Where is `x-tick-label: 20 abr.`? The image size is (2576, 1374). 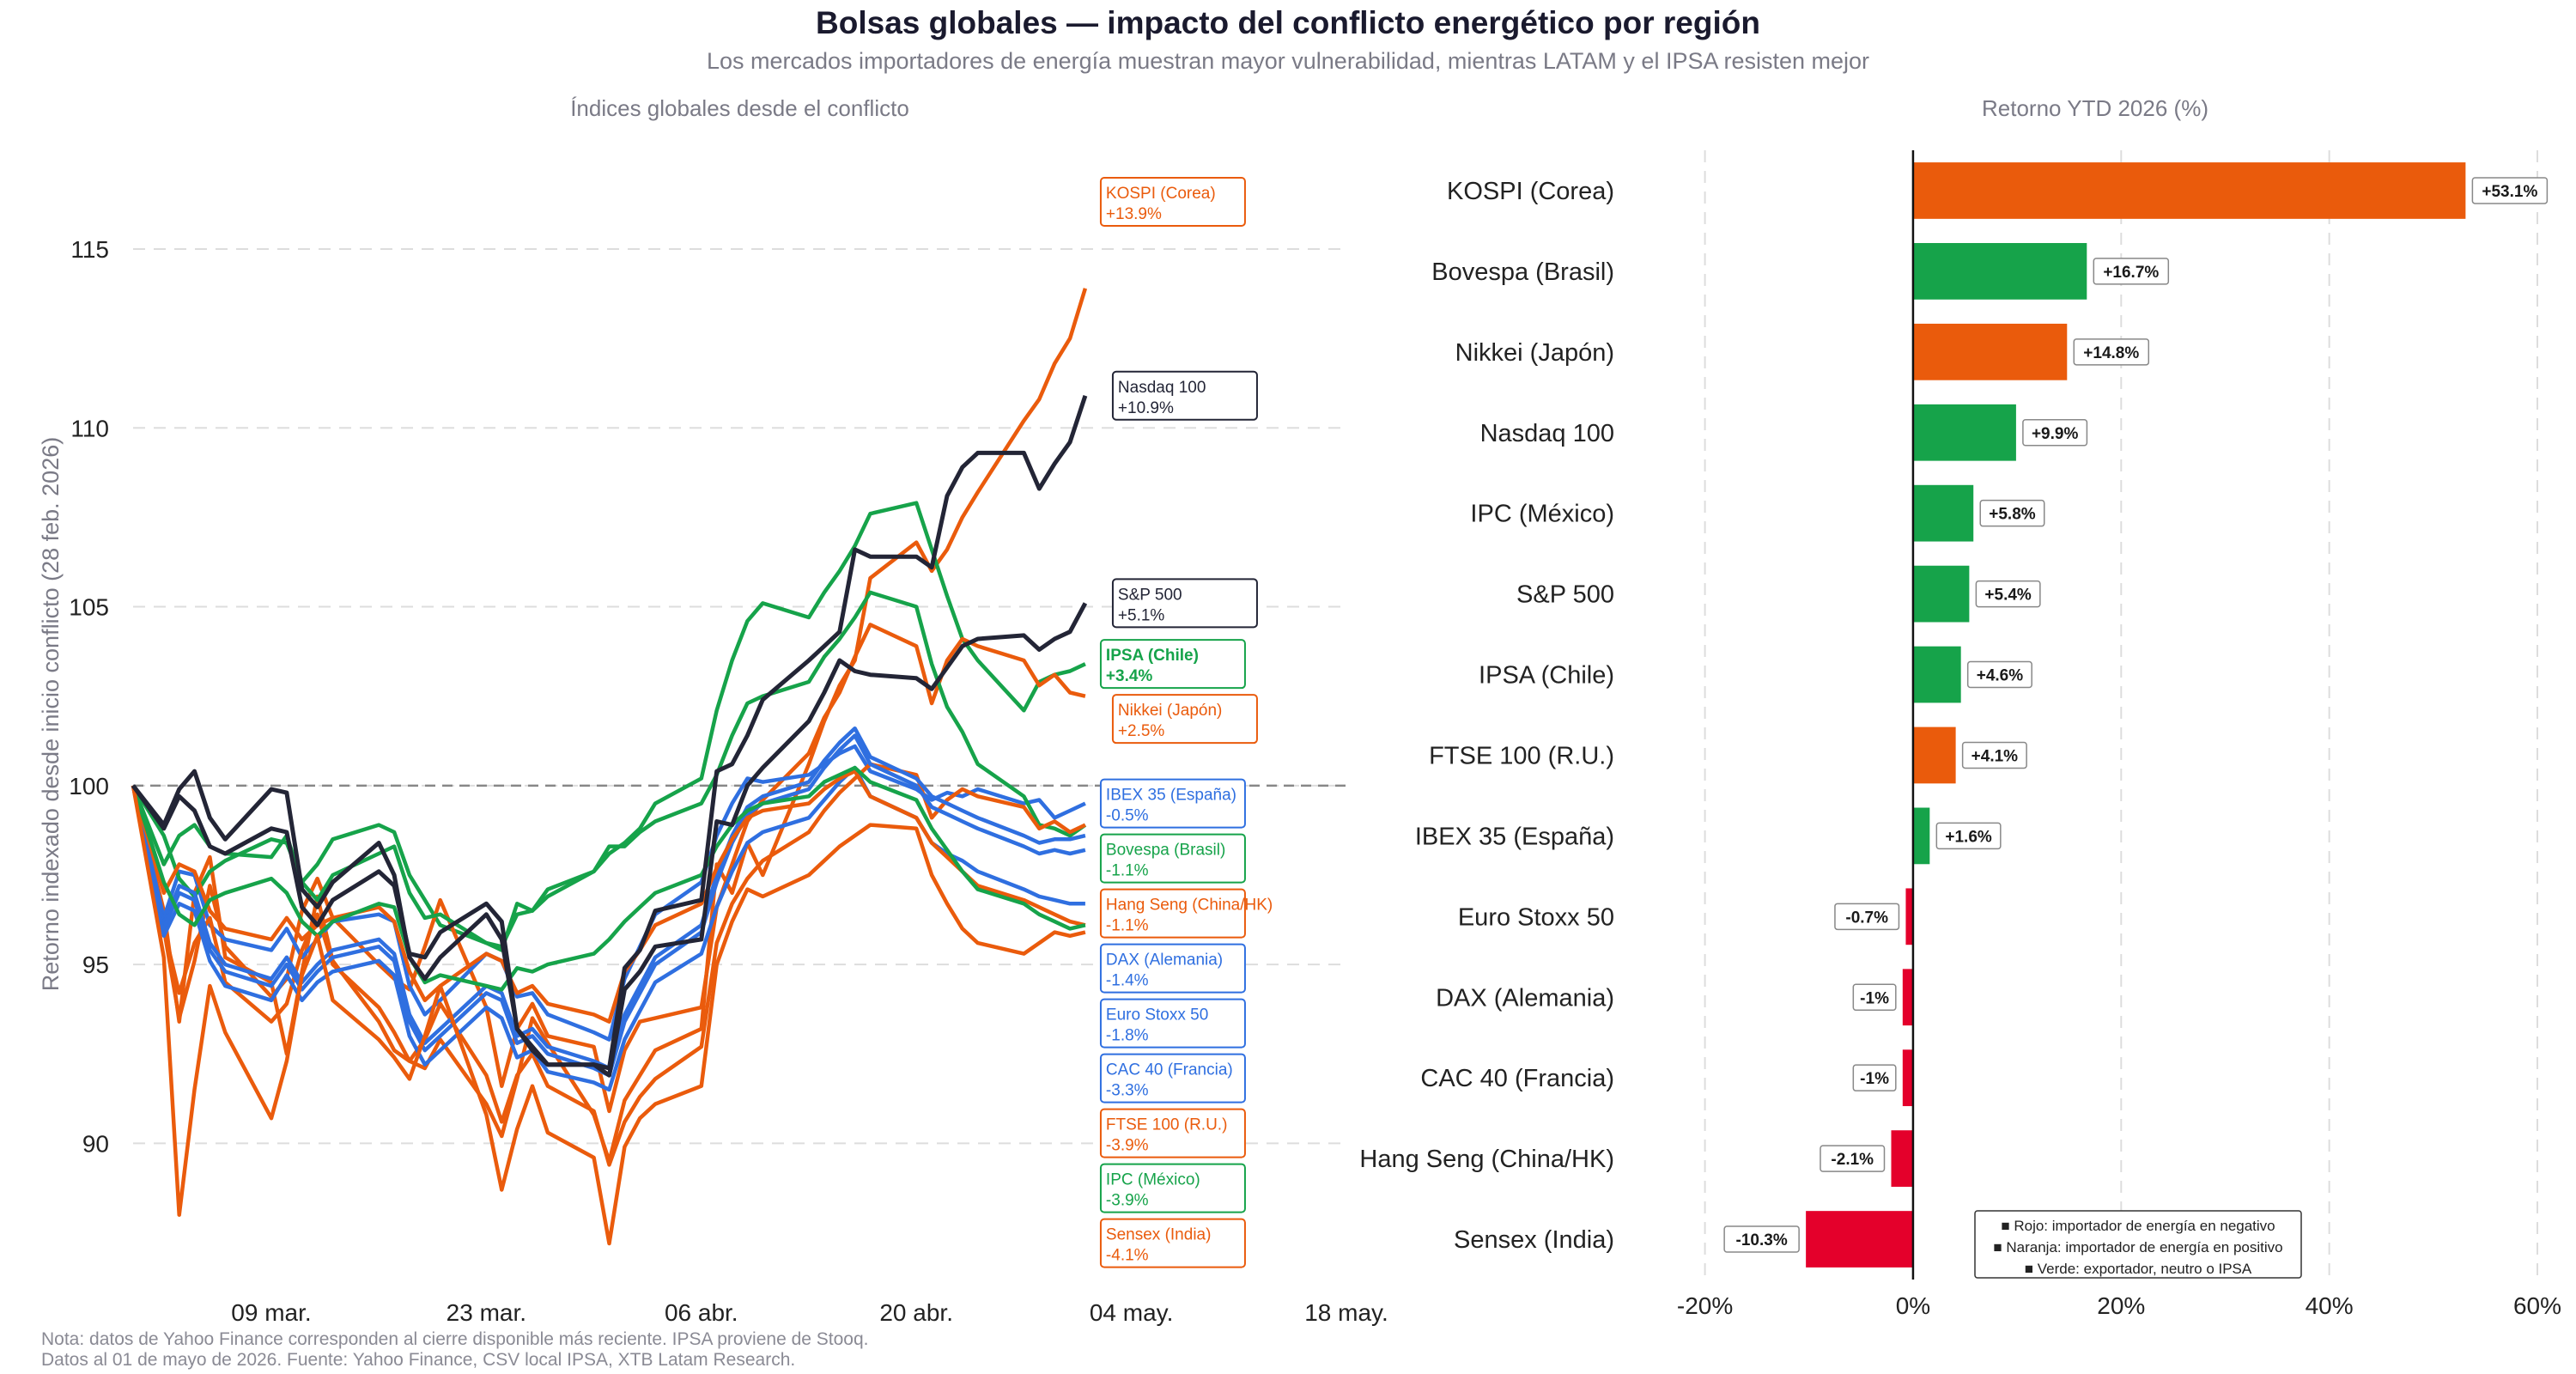
x-tick-label: 20 abr. is located at coordinates (916, 1312).